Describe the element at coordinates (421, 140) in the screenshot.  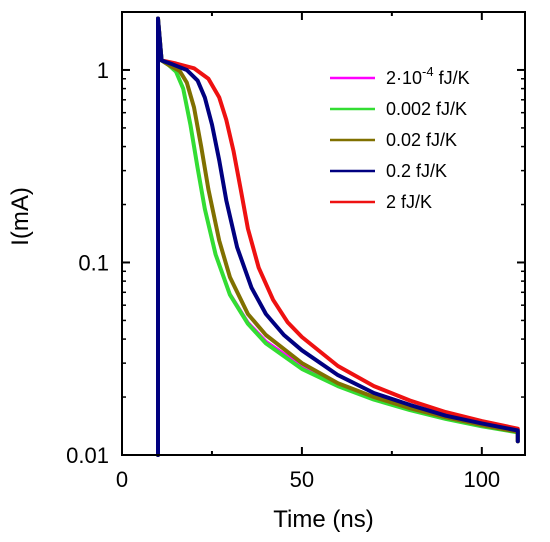
I see `legend-label-3: 0.02 fJ/K` at that location.